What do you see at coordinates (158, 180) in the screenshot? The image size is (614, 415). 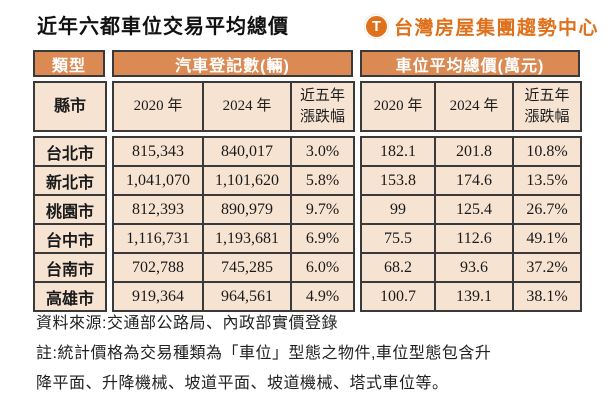 I see `cell-car-2020: 1,041,070` at bounding box center [158, 180].